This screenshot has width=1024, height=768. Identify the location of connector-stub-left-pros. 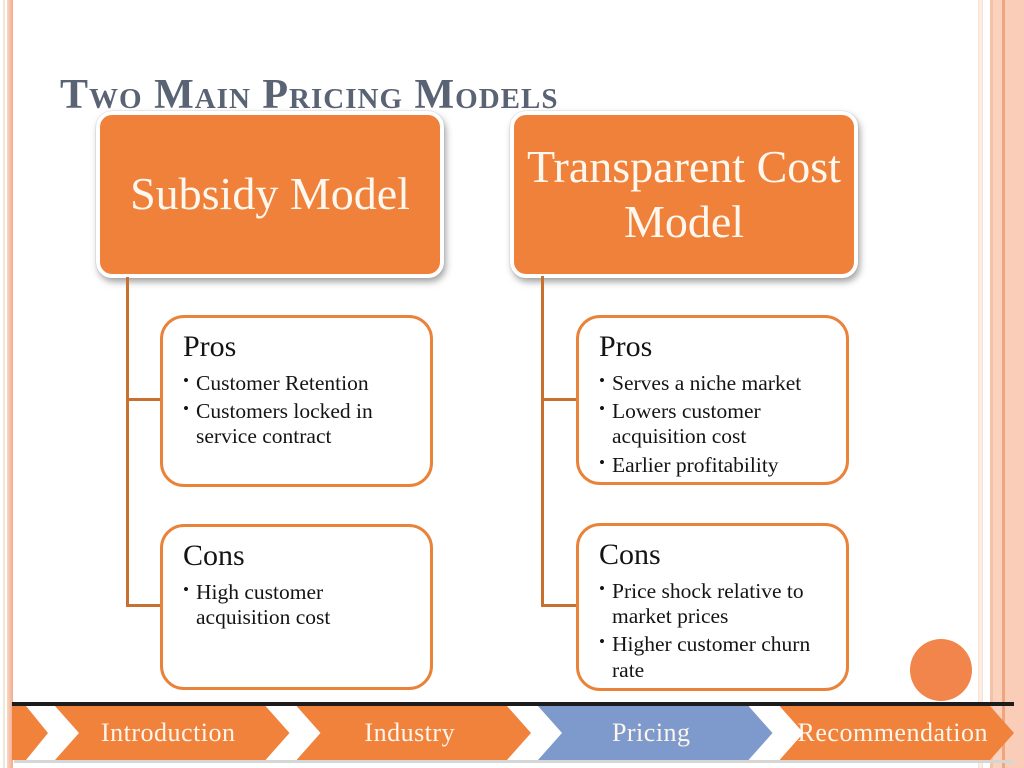
(144, 399).